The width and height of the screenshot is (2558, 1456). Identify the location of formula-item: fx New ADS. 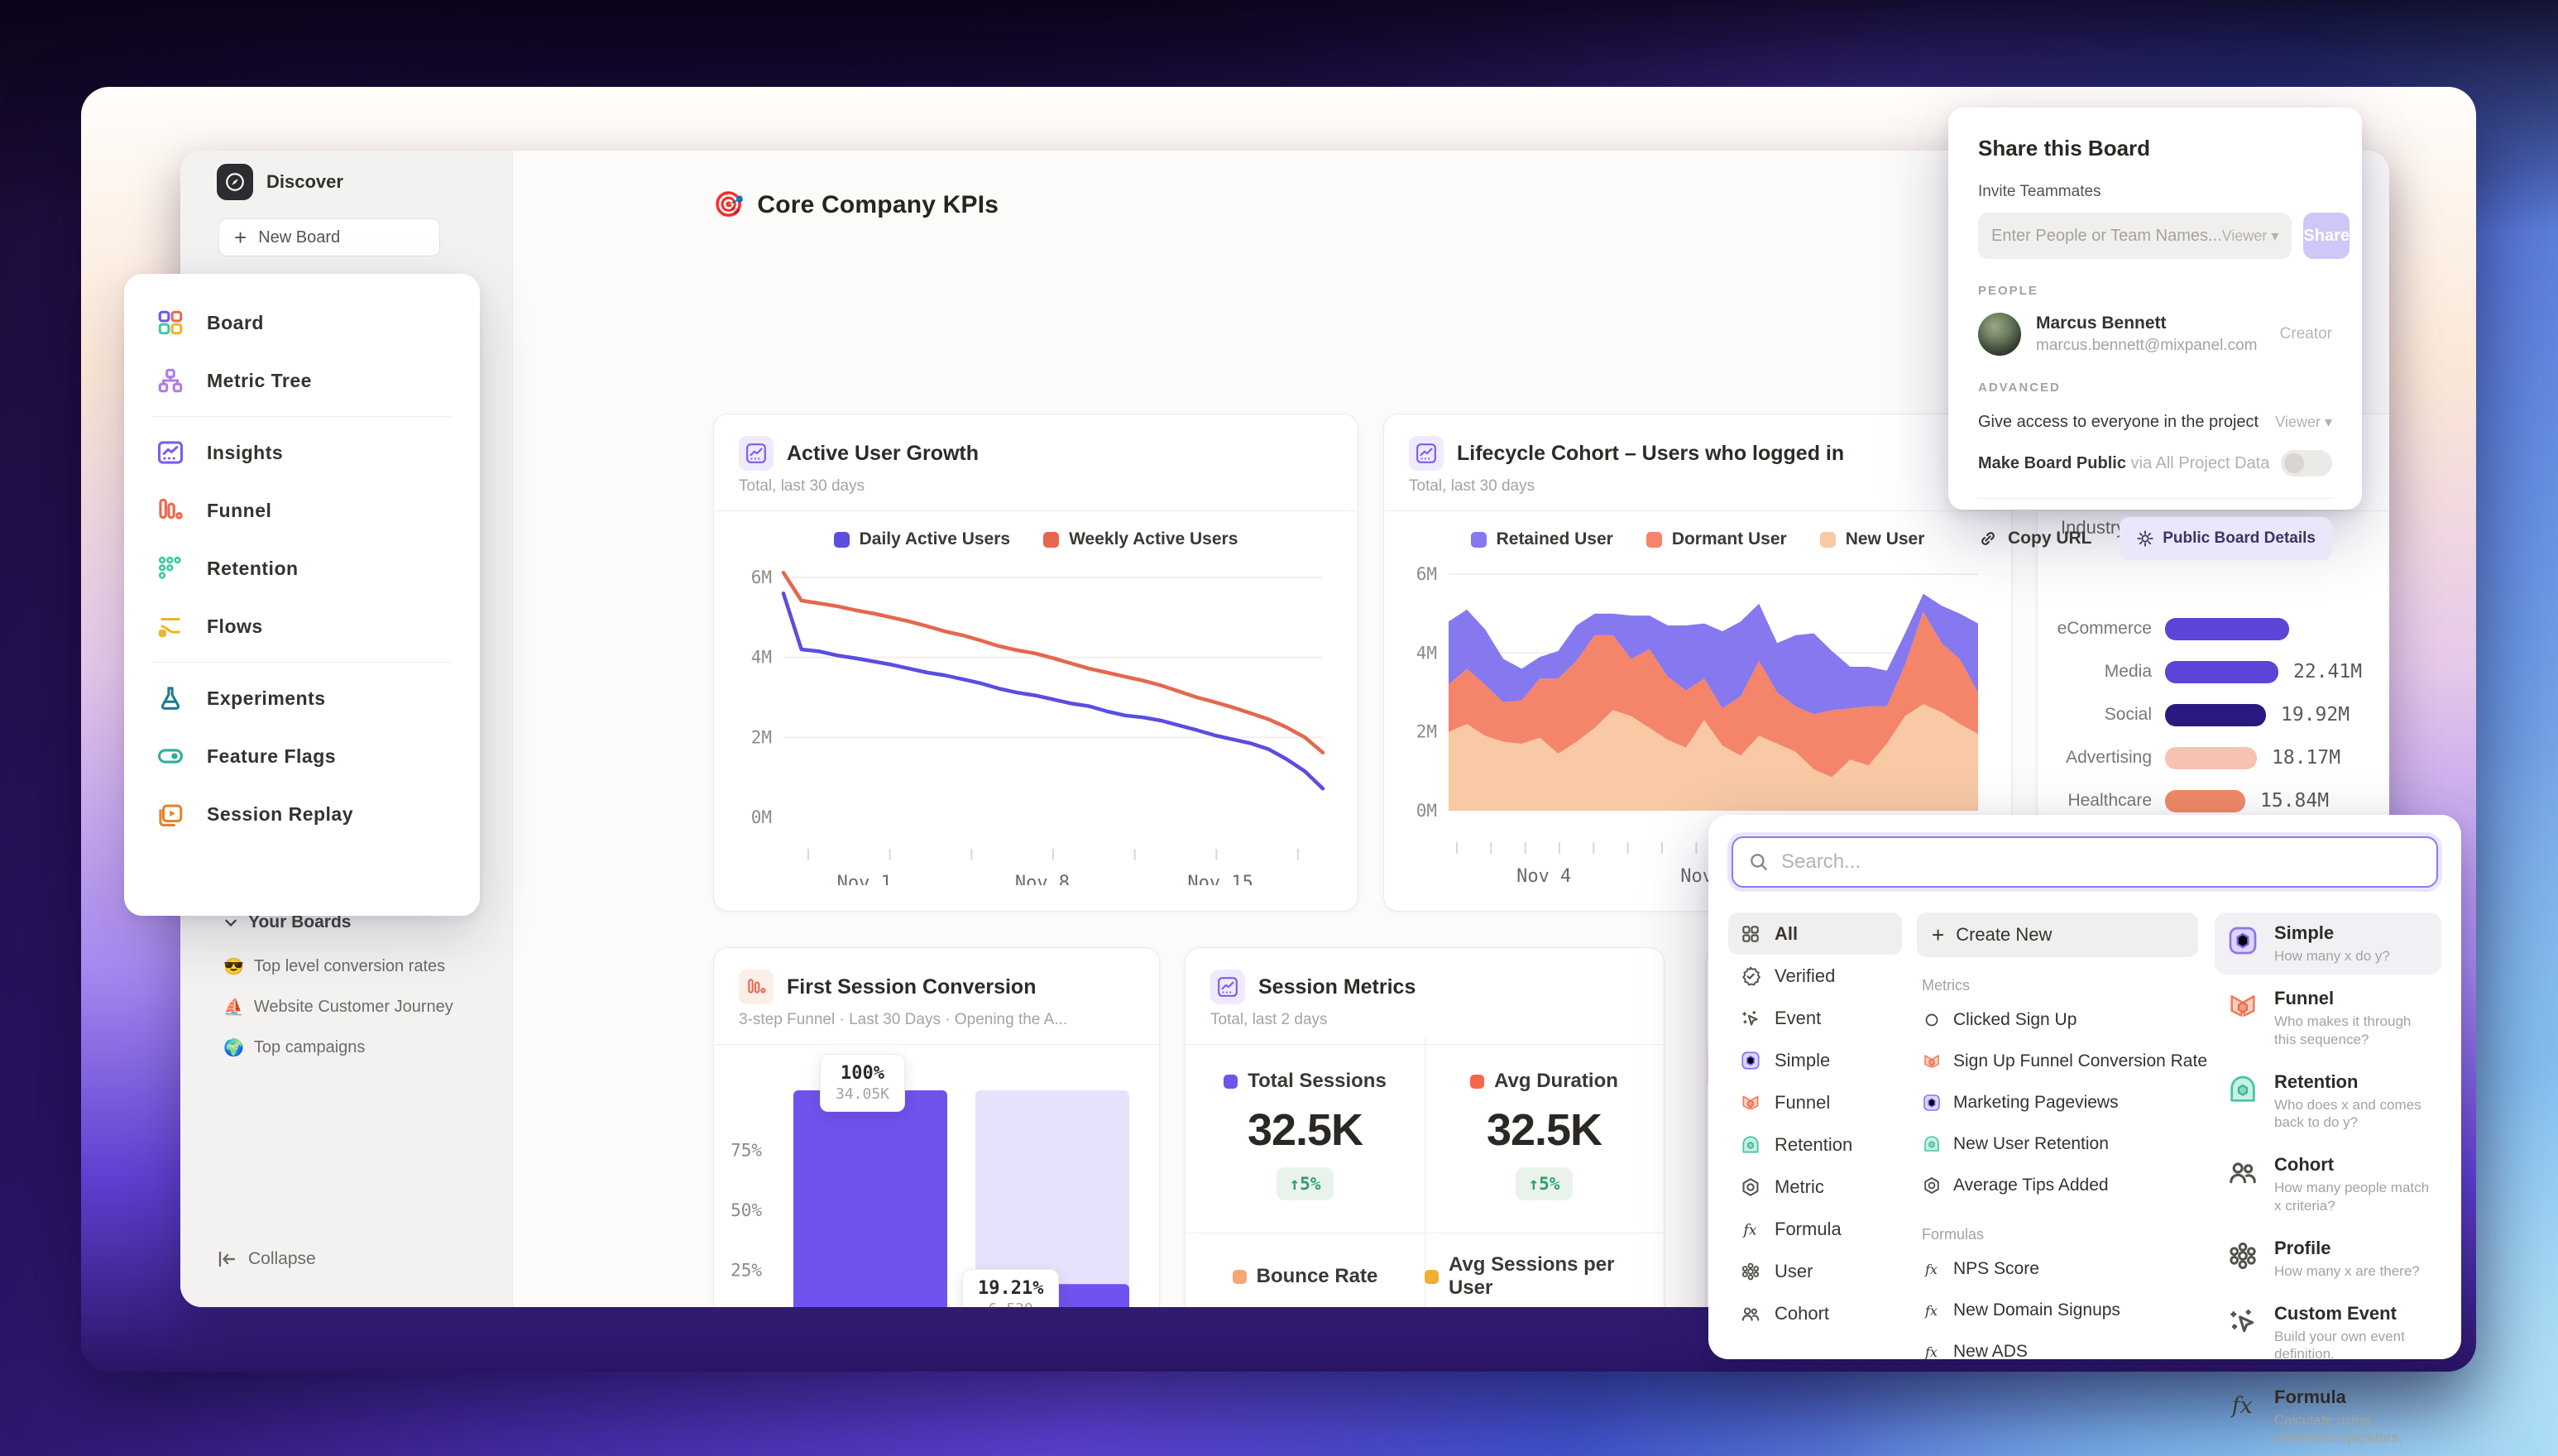
(2057, 1351).